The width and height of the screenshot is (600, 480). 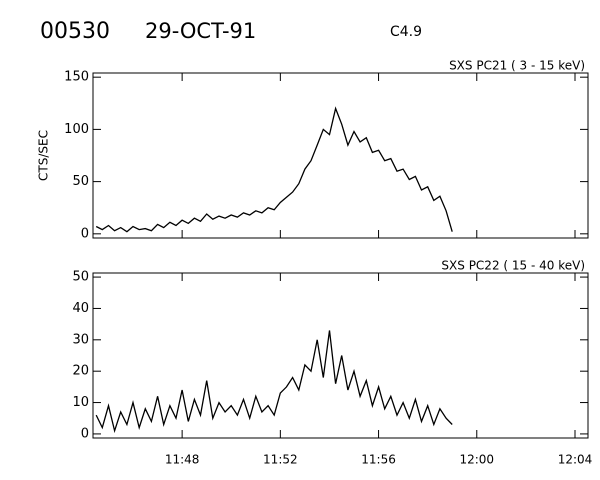 What do you see at coordinates (280, 460) in the screenshot?
I see `x-tick-label: 11:52` at bounding box center [280, 460].